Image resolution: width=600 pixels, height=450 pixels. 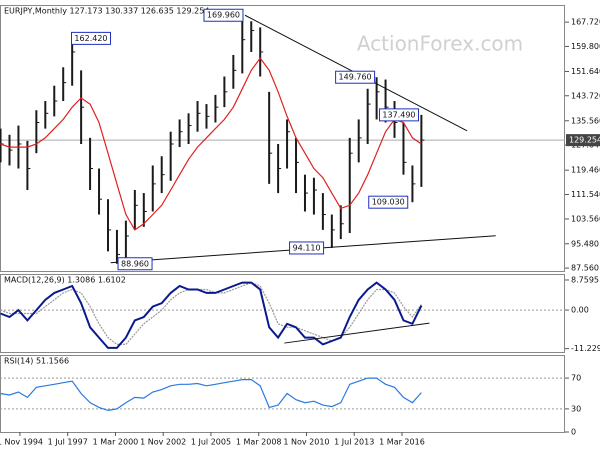 I want to click on x-tick-label: 1 Mar 2008, so click(x=259, y=442).